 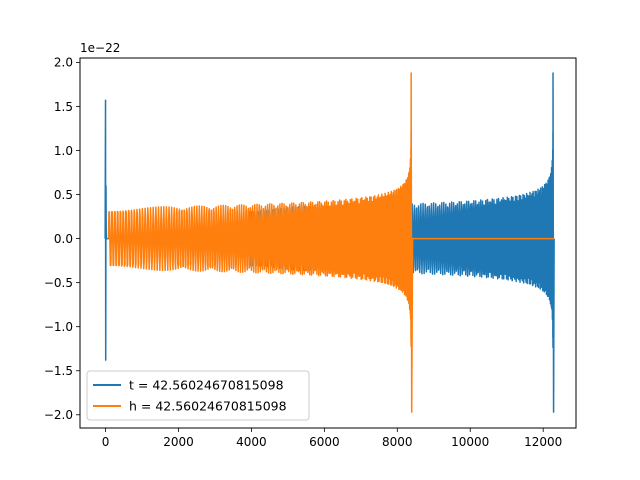 I want to click on x-tick-label: 0, so click(x=106, y=442).